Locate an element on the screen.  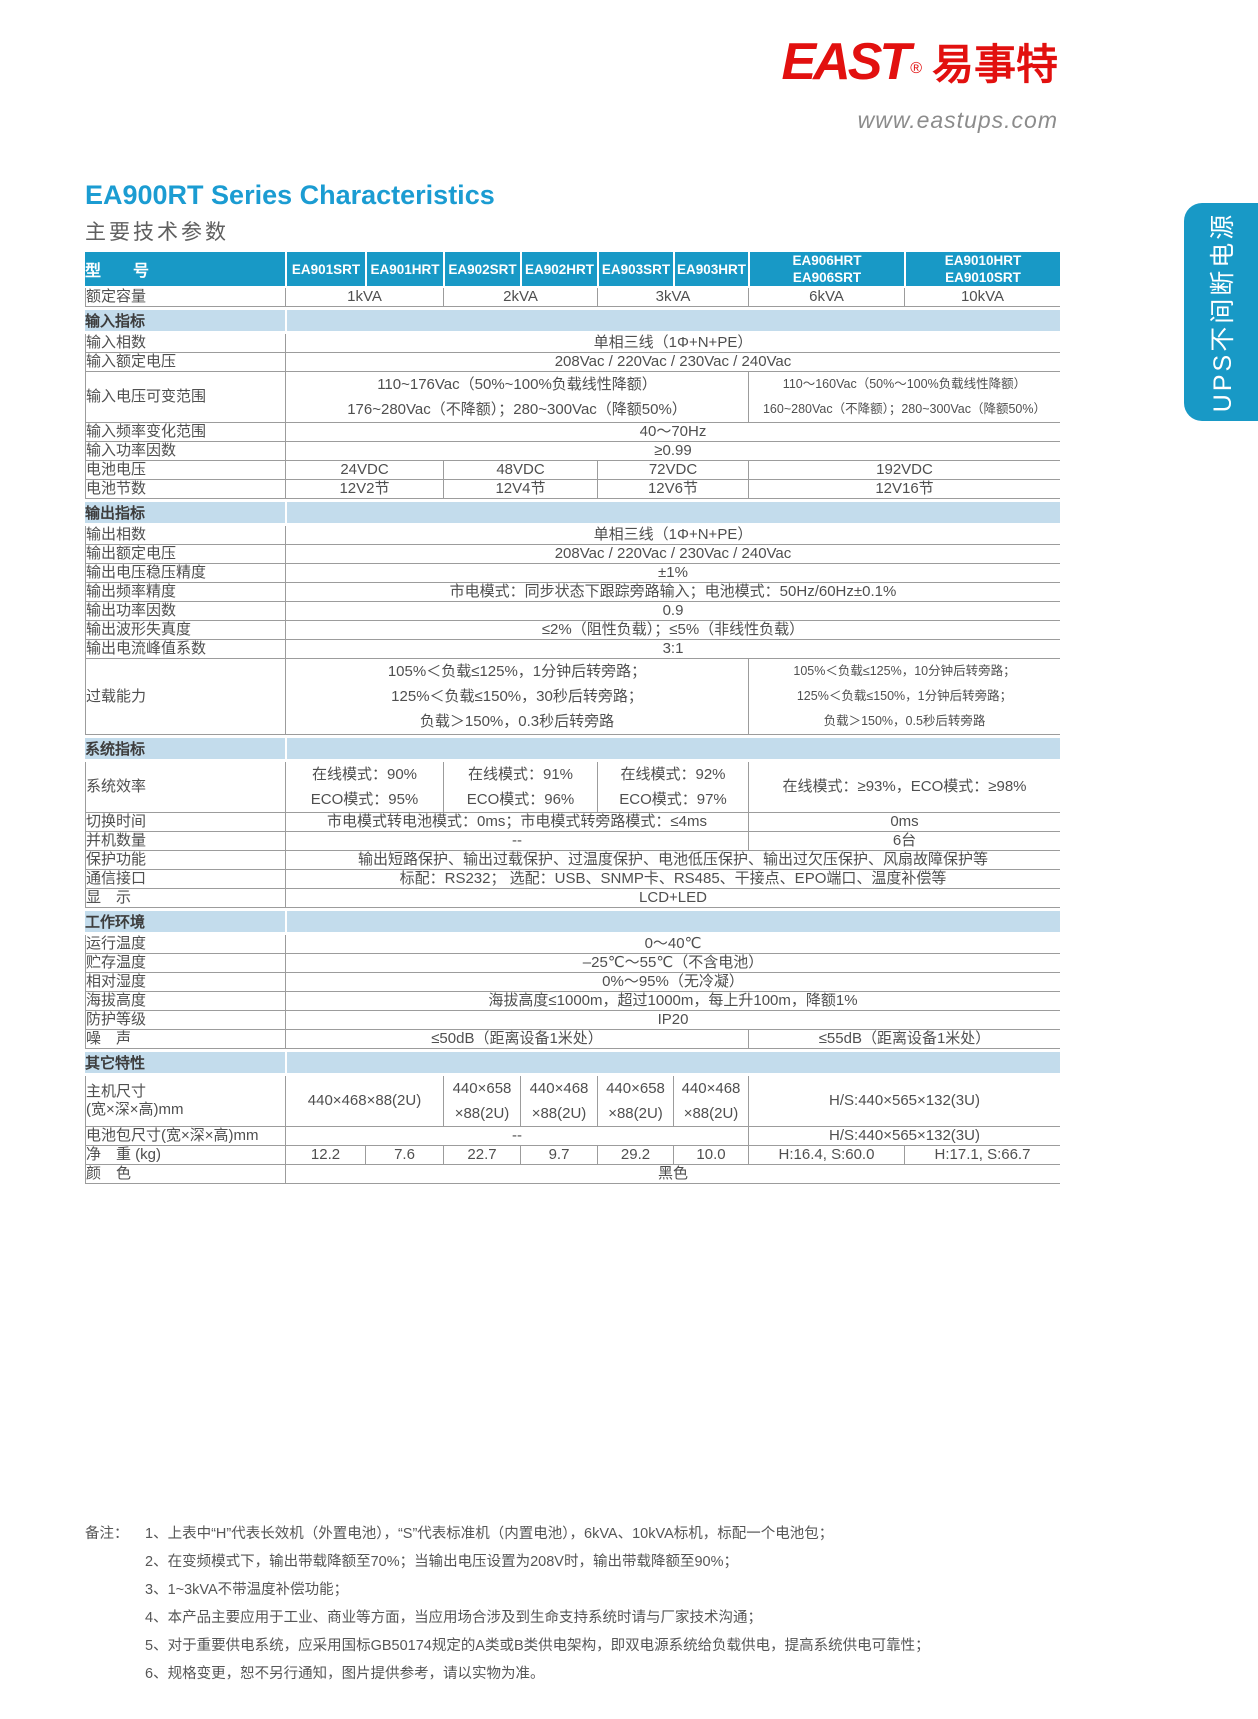
row-label-line: (宽×深×高)mm is located at coordinates (135, 1109).